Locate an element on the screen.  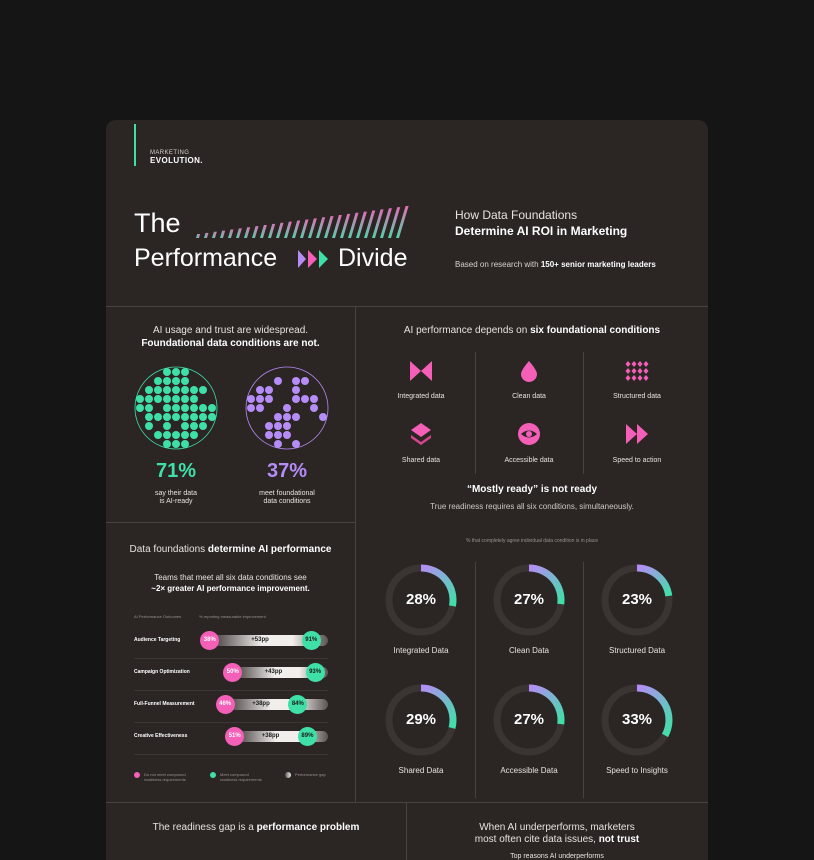
stat-foundational-value: 37% is located at coordinates (287, 471).